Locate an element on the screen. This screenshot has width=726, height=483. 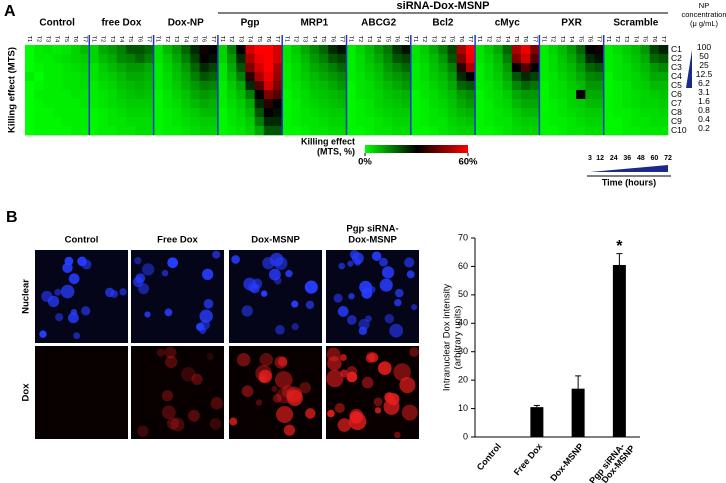
group-header: siRNA-Dox-MSNP is located at coordinates (443, 6).